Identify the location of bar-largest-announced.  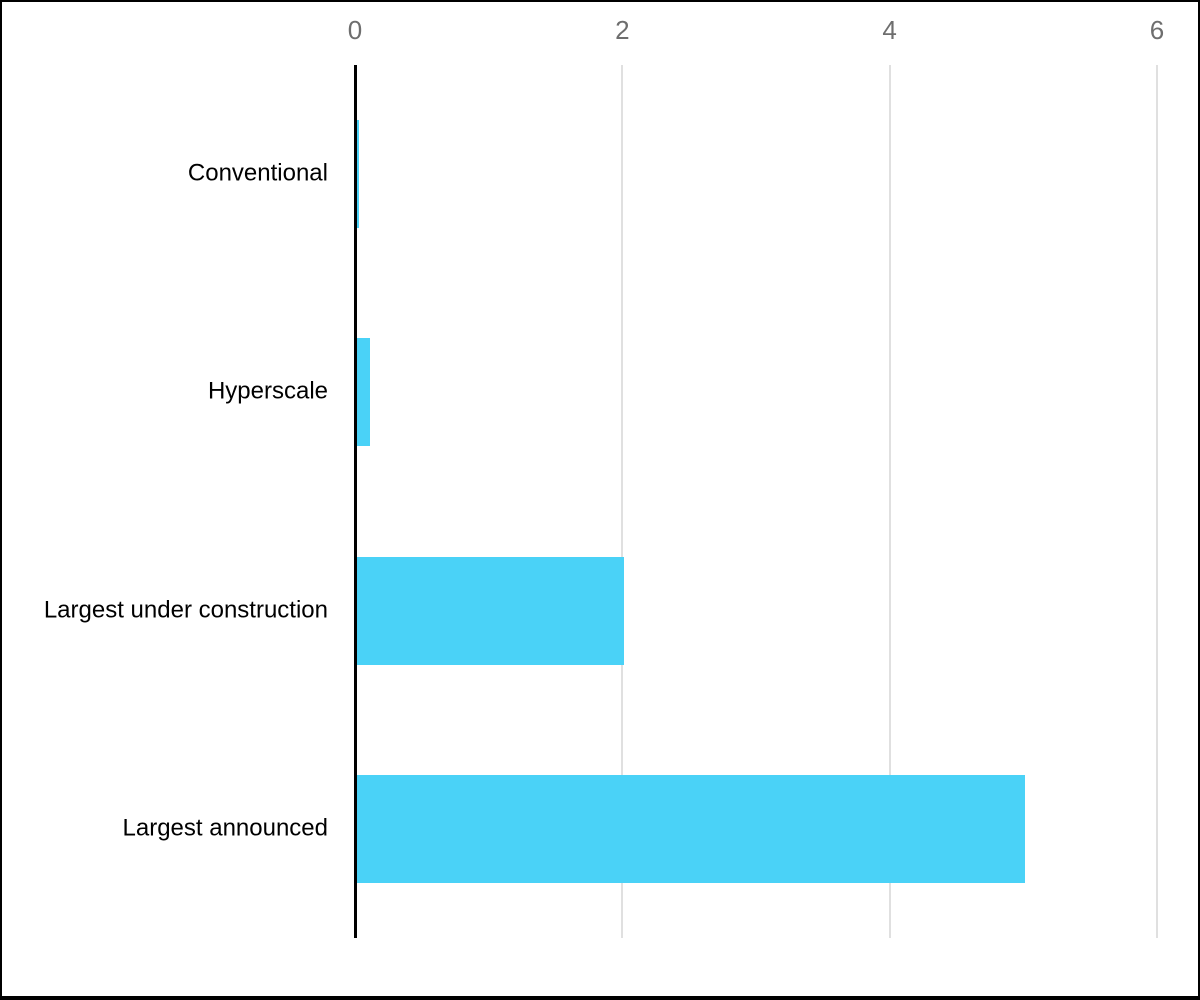
(690, 828).